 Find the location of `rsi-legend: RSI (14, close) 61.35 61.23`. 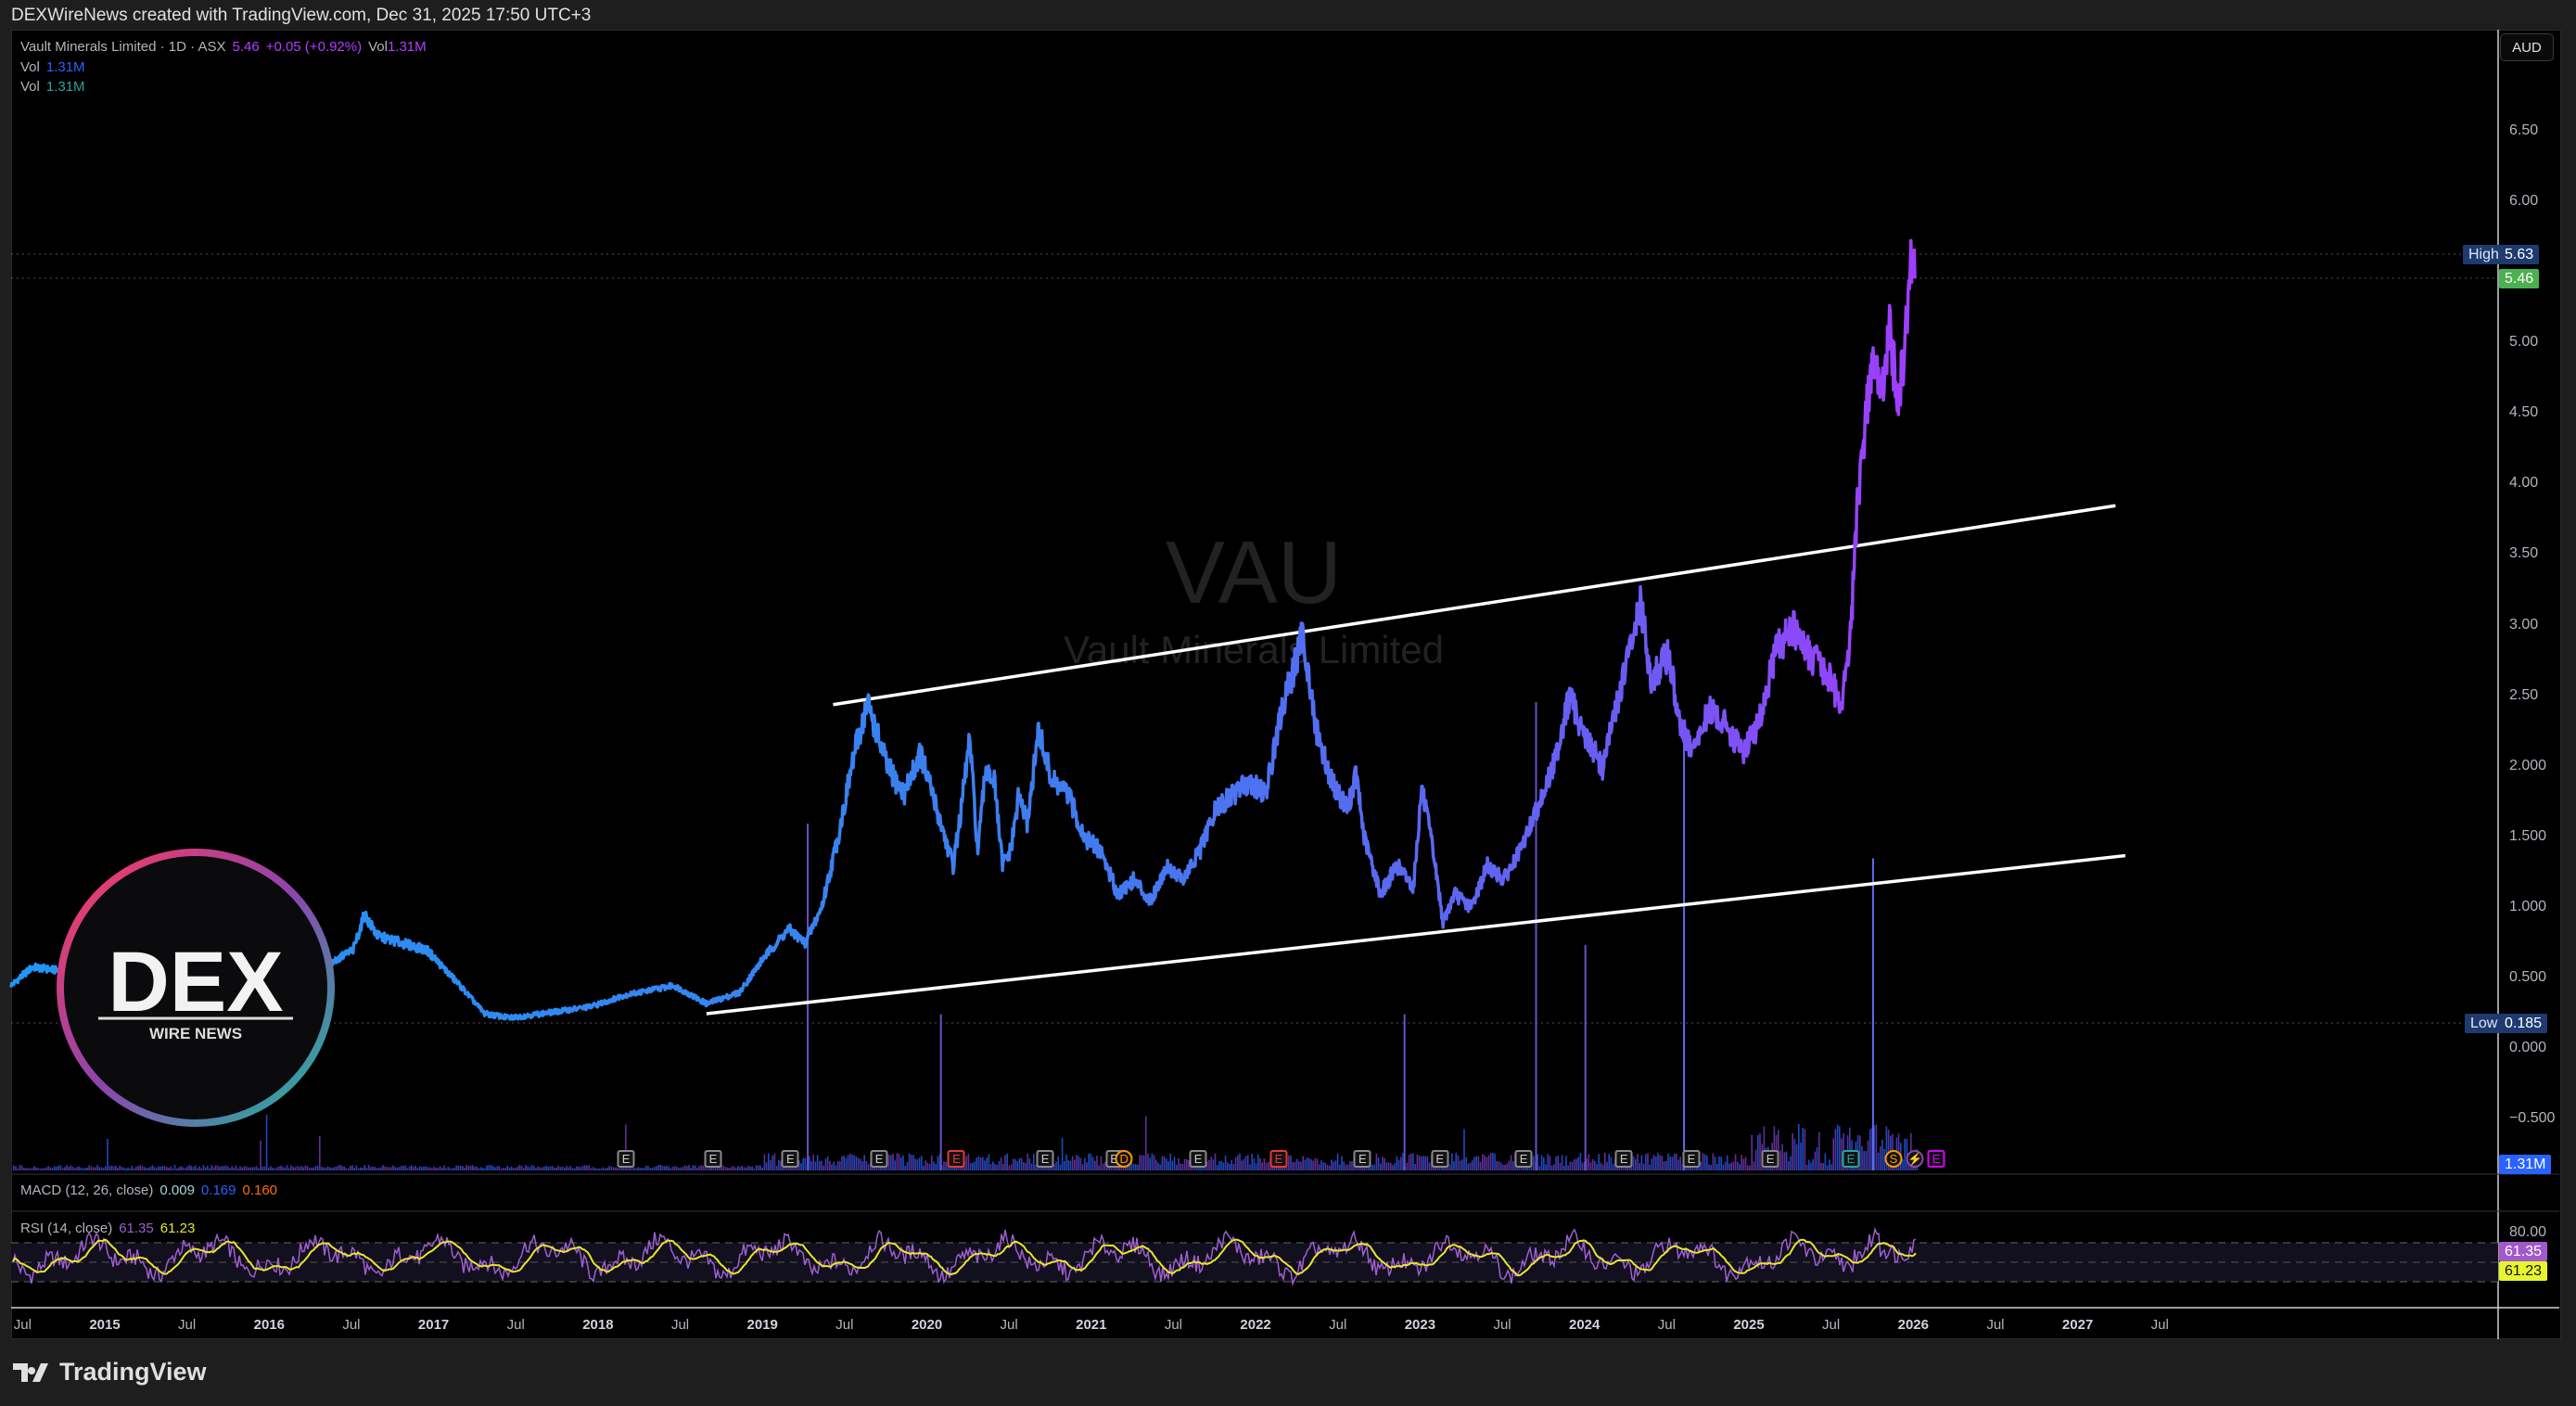

rsi-legend: RSI (14, close) 61.35 61.23 is located at coordinates (110, 1228).